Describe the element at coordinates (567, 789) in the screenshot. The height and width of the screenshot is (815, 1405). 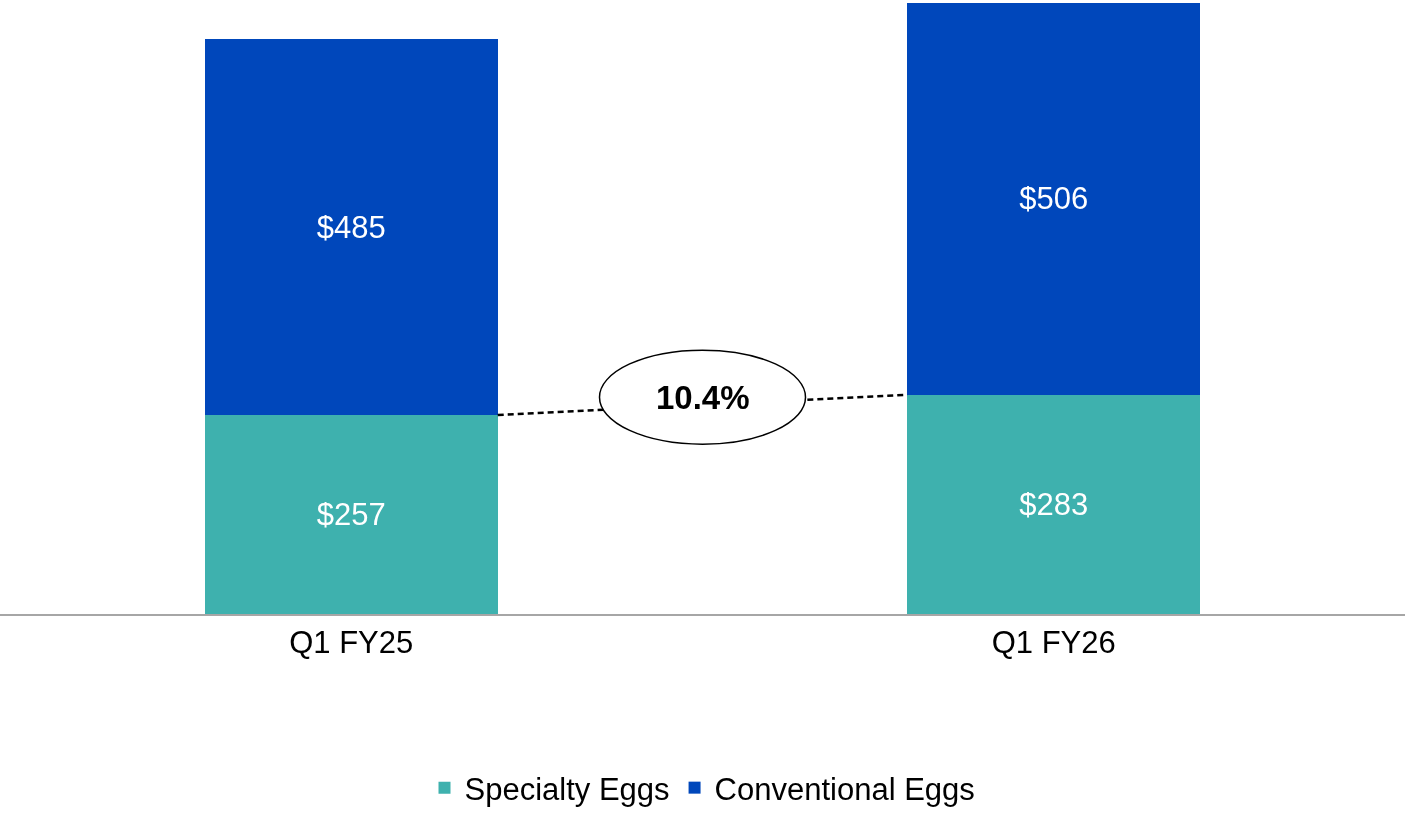
I see `legend-label: Specialty Eggs` at that location.